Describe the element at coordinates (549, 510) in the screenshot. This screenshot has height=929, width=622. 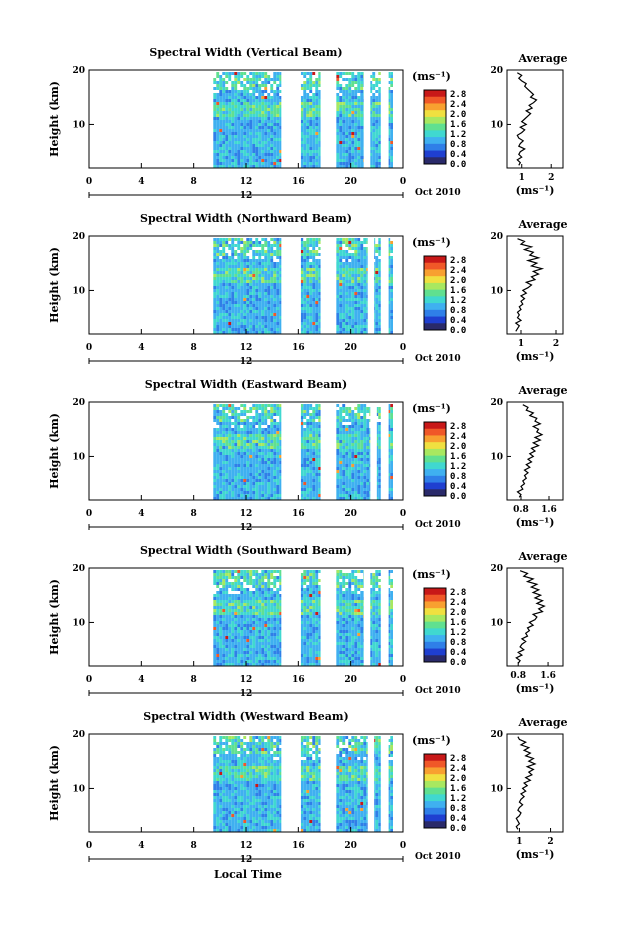
I see `average-x-tick-label: 1.6` at that location.